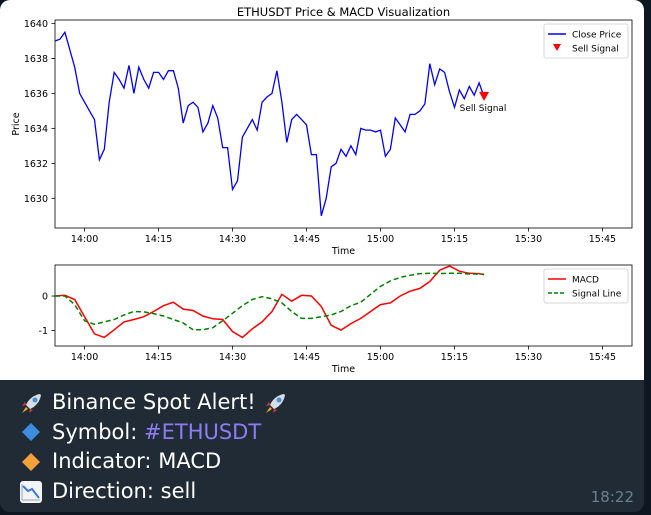 Image resolution: width=651 pixels, height=515 pixels. I want to click on price-y-tick-label: 1632, so click(36, 164).